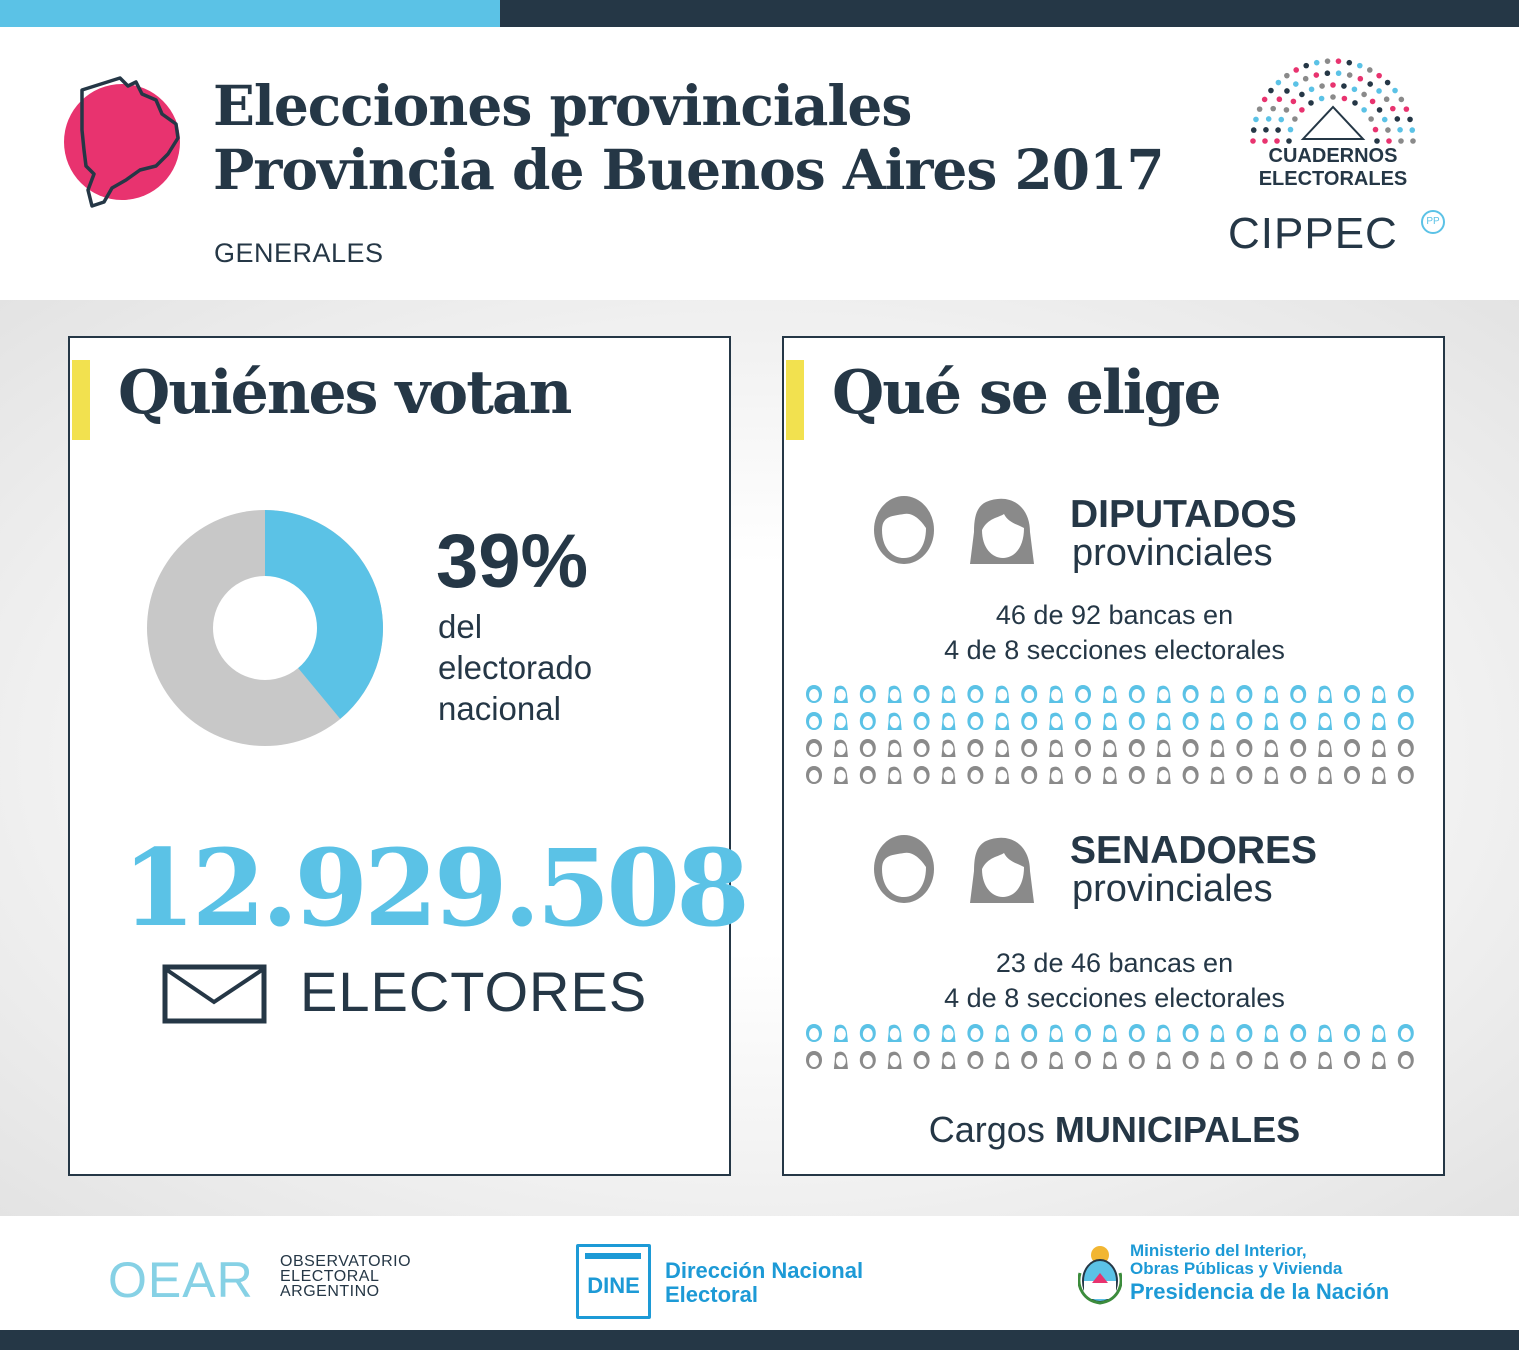  I want to click on cuadernos-electorales-text: CUADERNOS ELECTORALES, so click(1333, 168).